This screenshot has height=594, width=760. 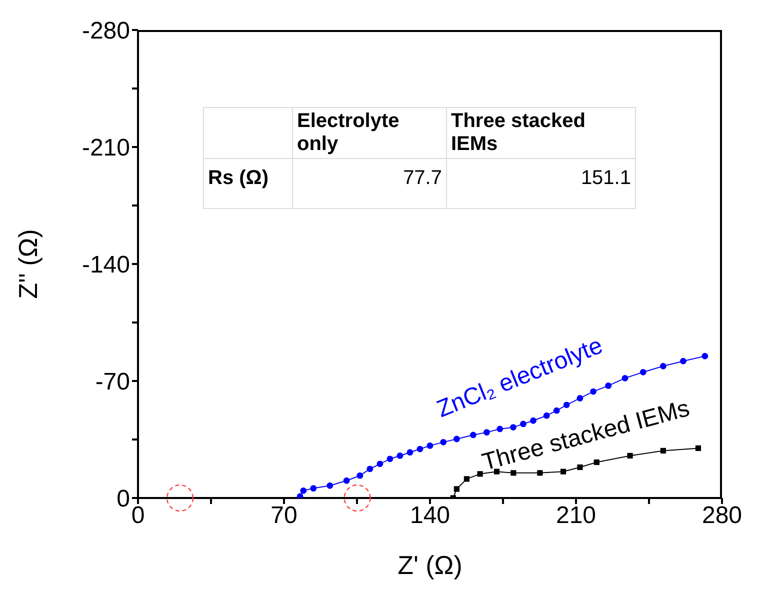 I want to click on annotation: Electrolyte only, so click(x=369, y=133).